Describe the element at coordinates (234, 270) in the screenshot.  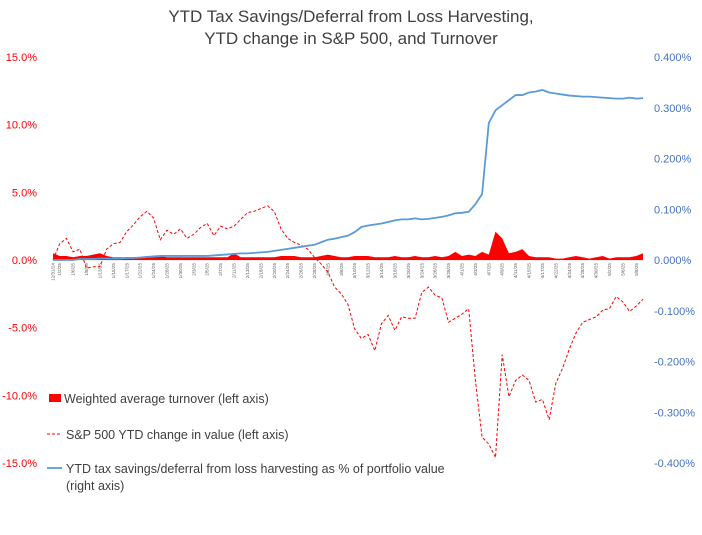
I see `x-tick-label: 2/11/25` at that location.